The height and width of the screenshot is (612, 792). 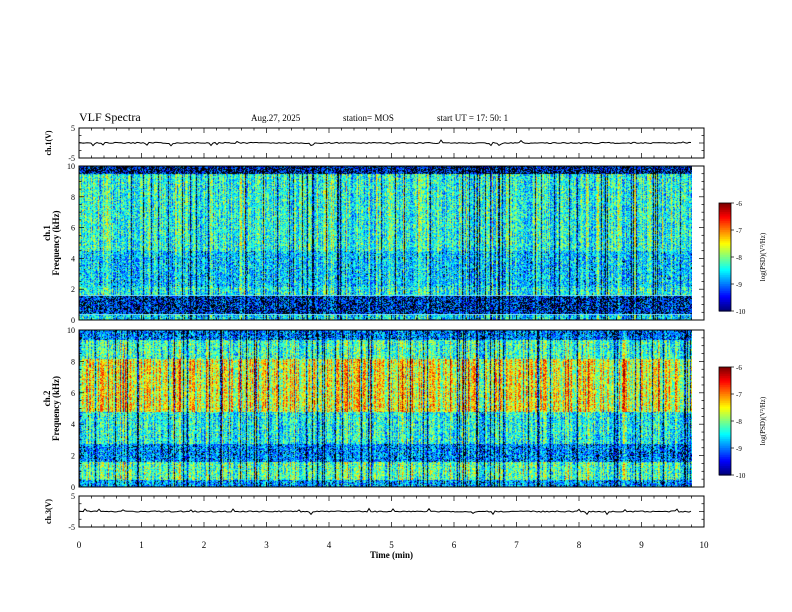 What do you see at coordinates (276, 118) in the screenshot?
I see `date-label: Aug.27, 2025` at bounding box center [276, 118].